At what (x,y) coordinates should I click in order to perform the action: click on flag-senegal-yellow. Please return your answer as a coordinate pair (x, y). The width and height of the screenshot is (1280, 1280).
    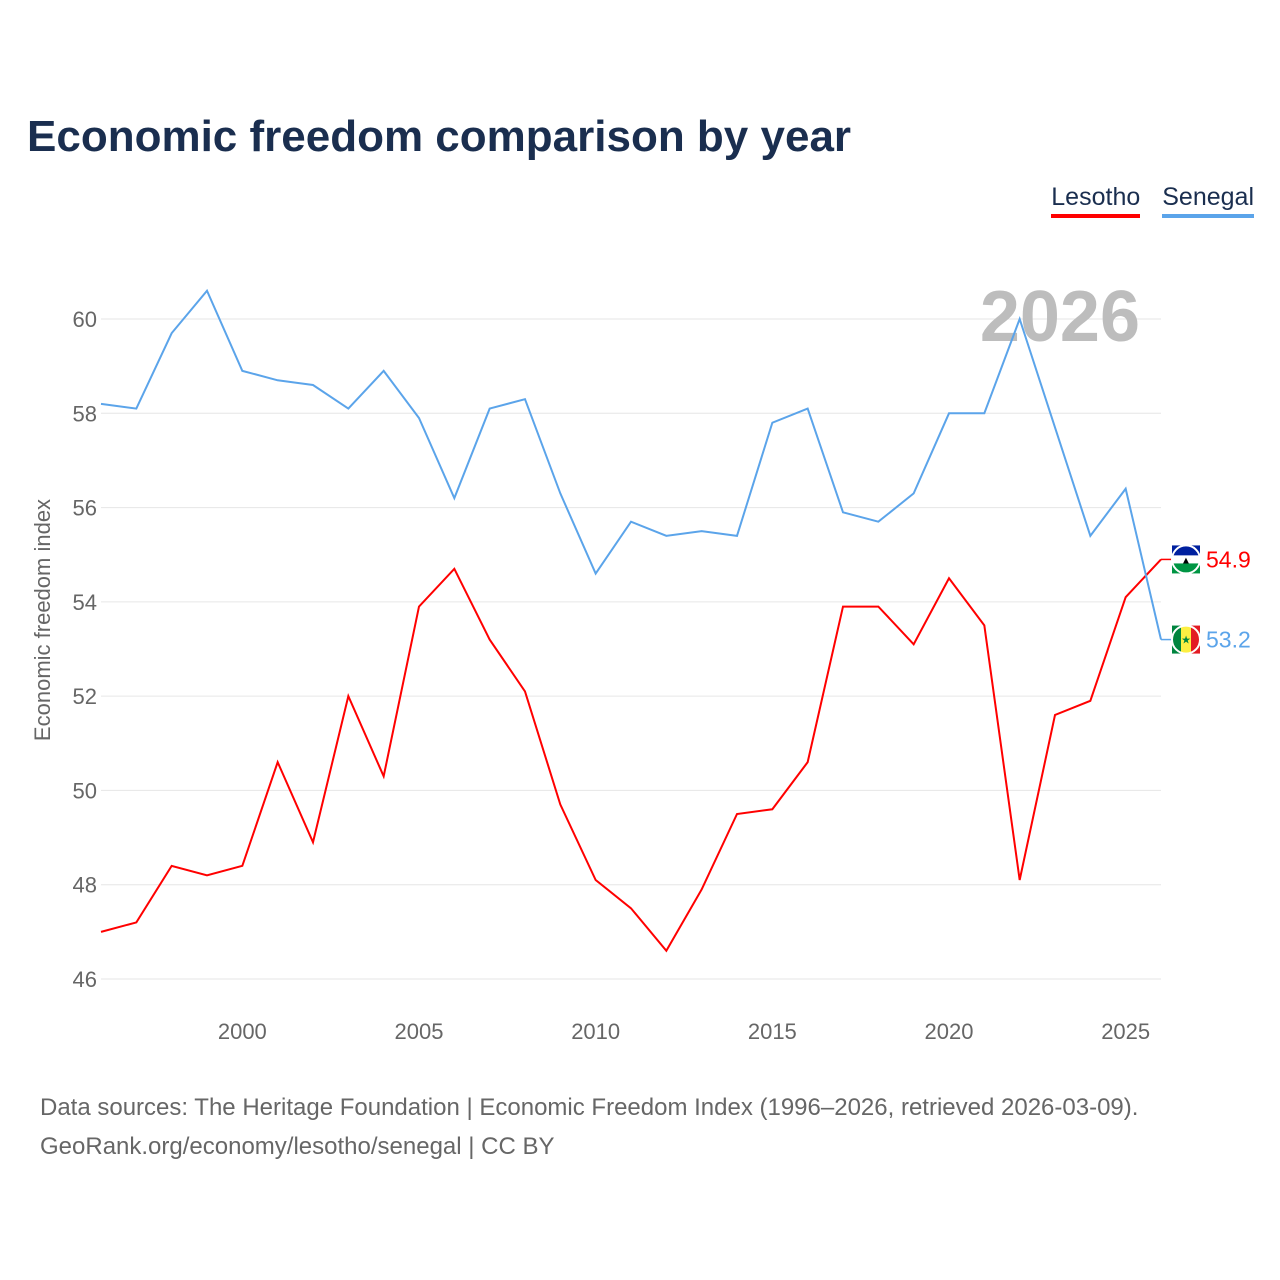
    Looking at the image, I should click on (1186, 639).